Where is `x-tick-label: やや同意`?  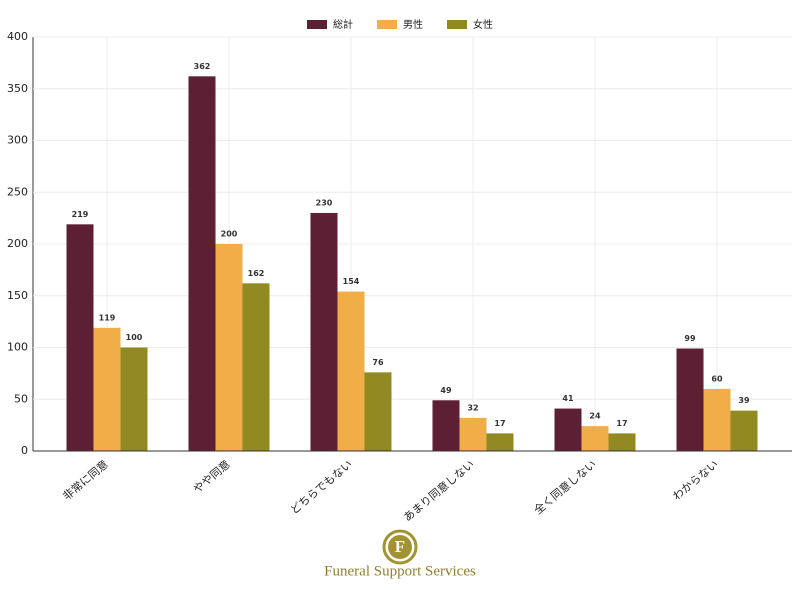
x-tick-label: やや同意 is located at coordinates (211, 476).